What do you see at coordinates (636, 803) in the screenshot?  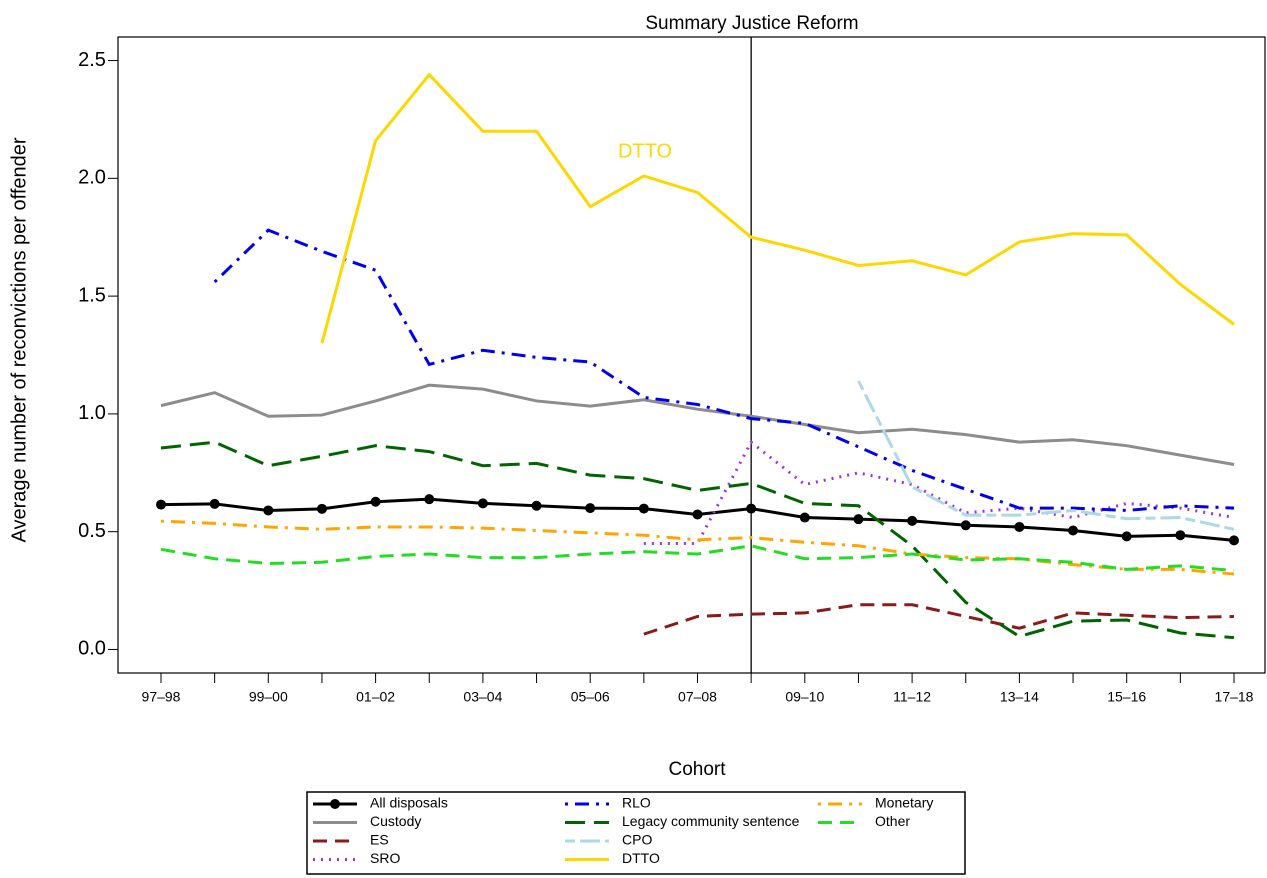 I see `legend-label: RLO` at bounding box center [636, 803].